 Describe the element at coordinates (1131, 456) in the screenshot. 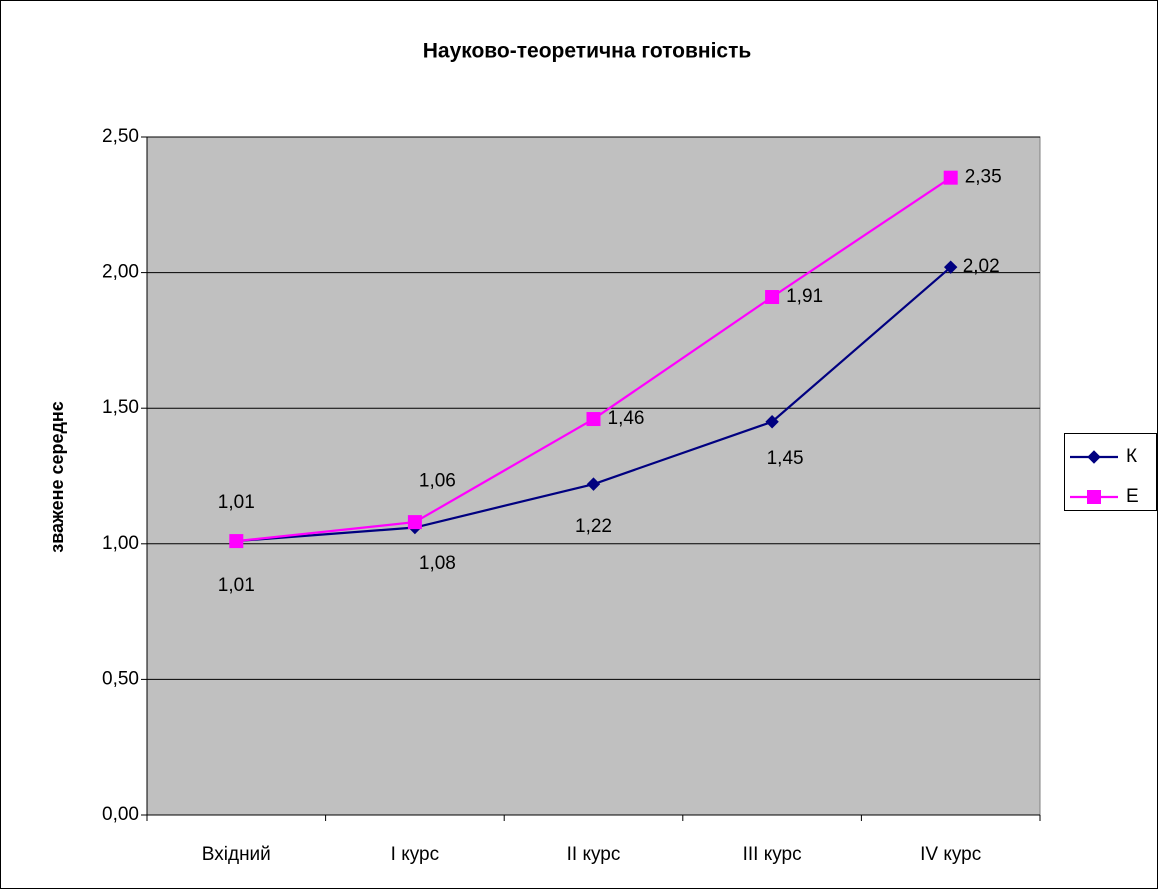

I see `legend-label: К` at that location.